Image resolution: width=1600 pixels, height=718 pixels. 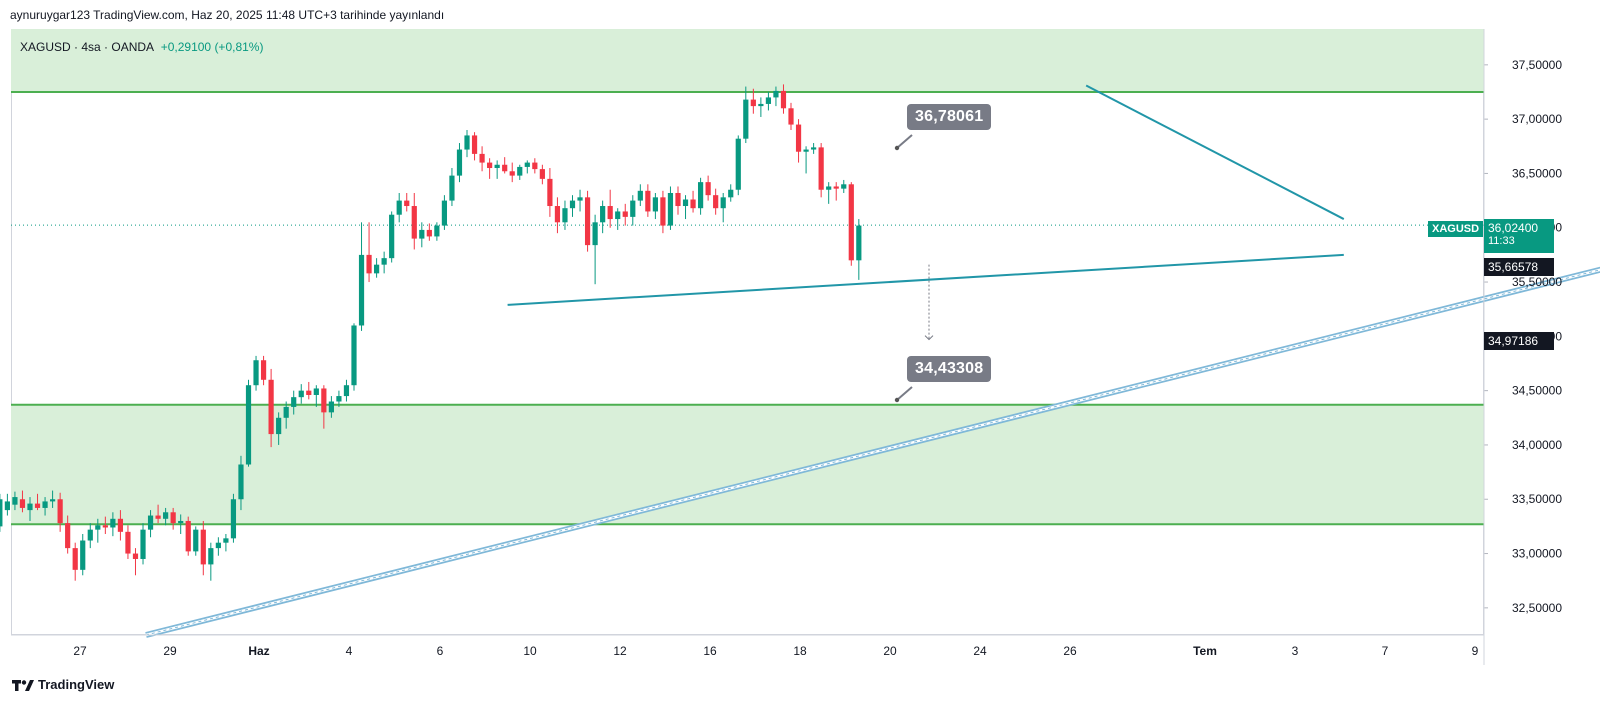 I want to click on current-price-value: 36,02400, so click(x=1513, y=228).